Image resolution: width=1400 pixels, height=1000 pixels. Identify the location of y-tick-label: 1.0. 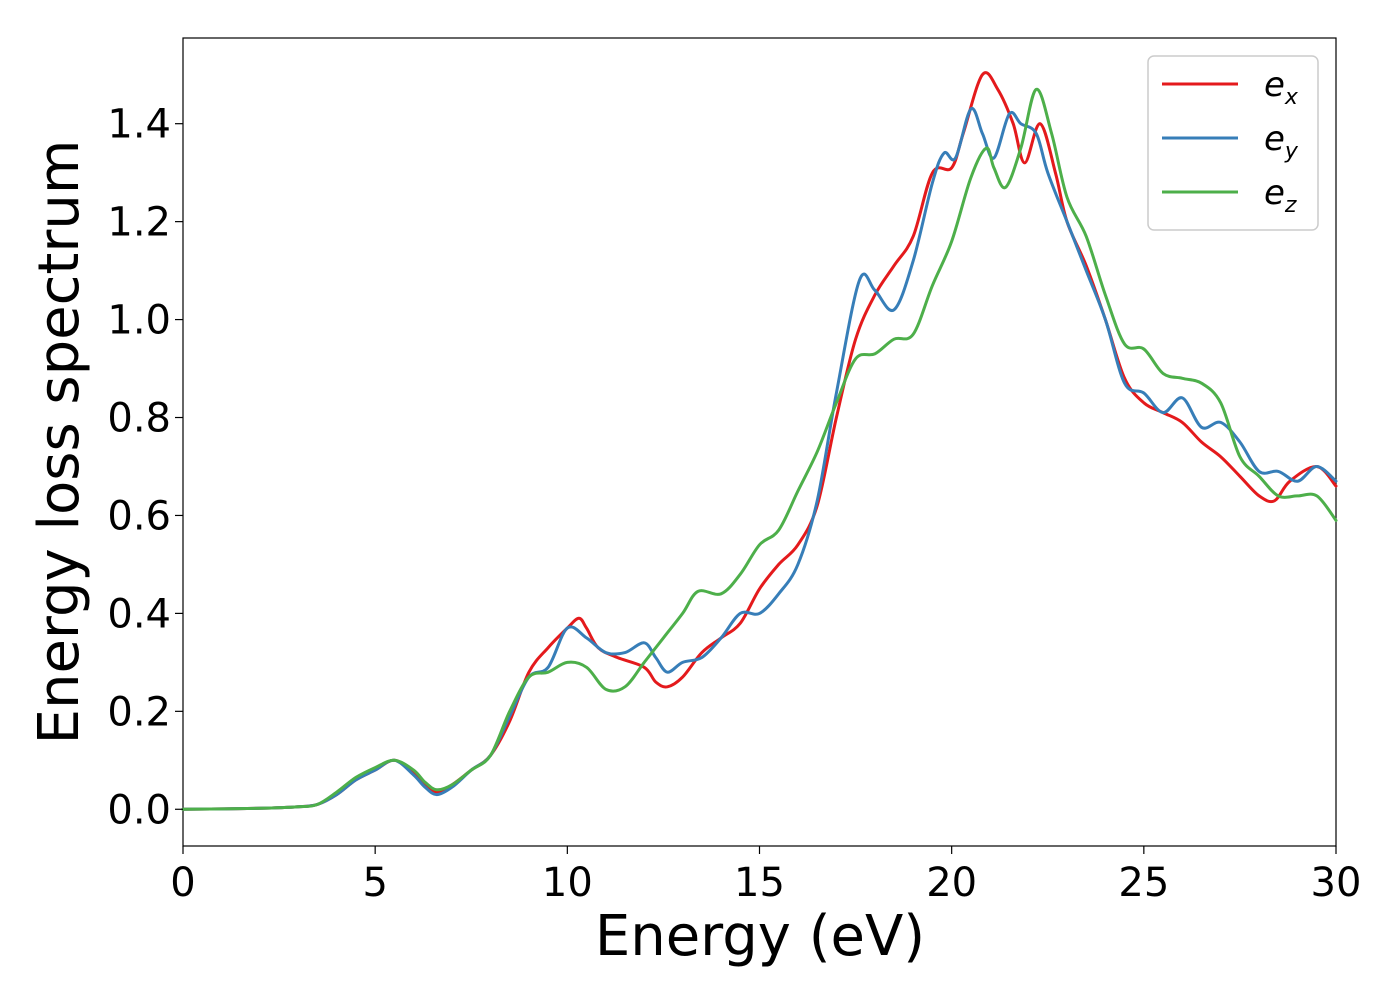
(139, 321).